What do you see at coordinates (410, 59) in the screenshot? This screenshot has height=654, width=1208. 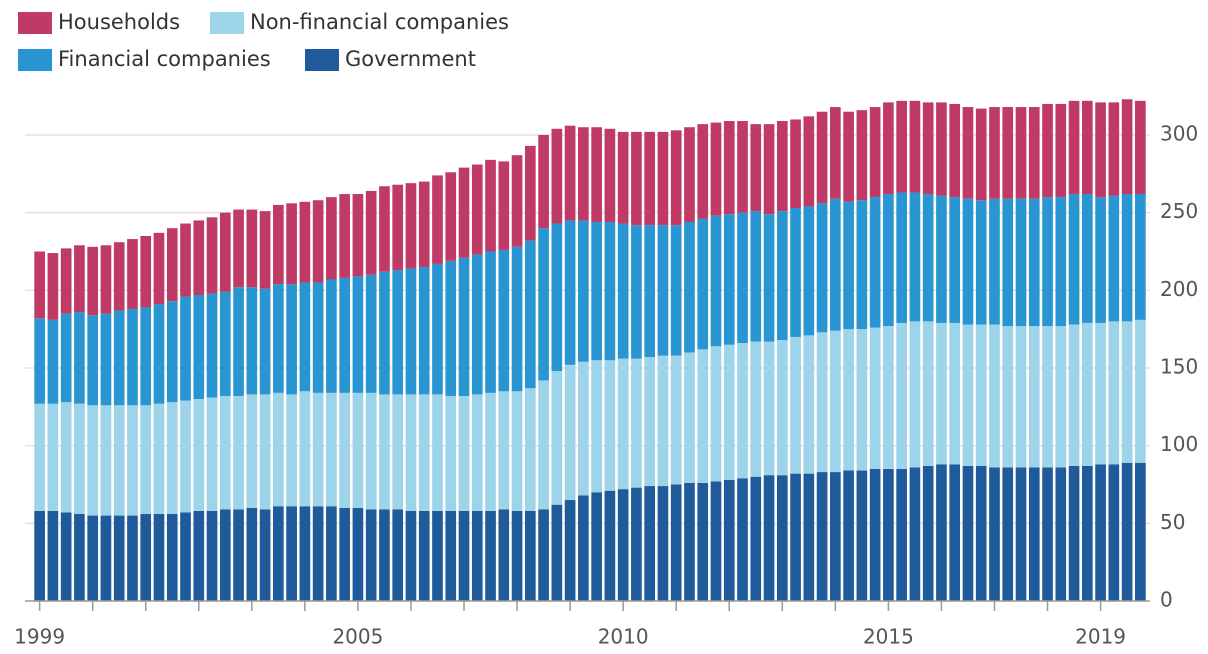 I see `legend-label: Government` at bounding box center [410, 59].